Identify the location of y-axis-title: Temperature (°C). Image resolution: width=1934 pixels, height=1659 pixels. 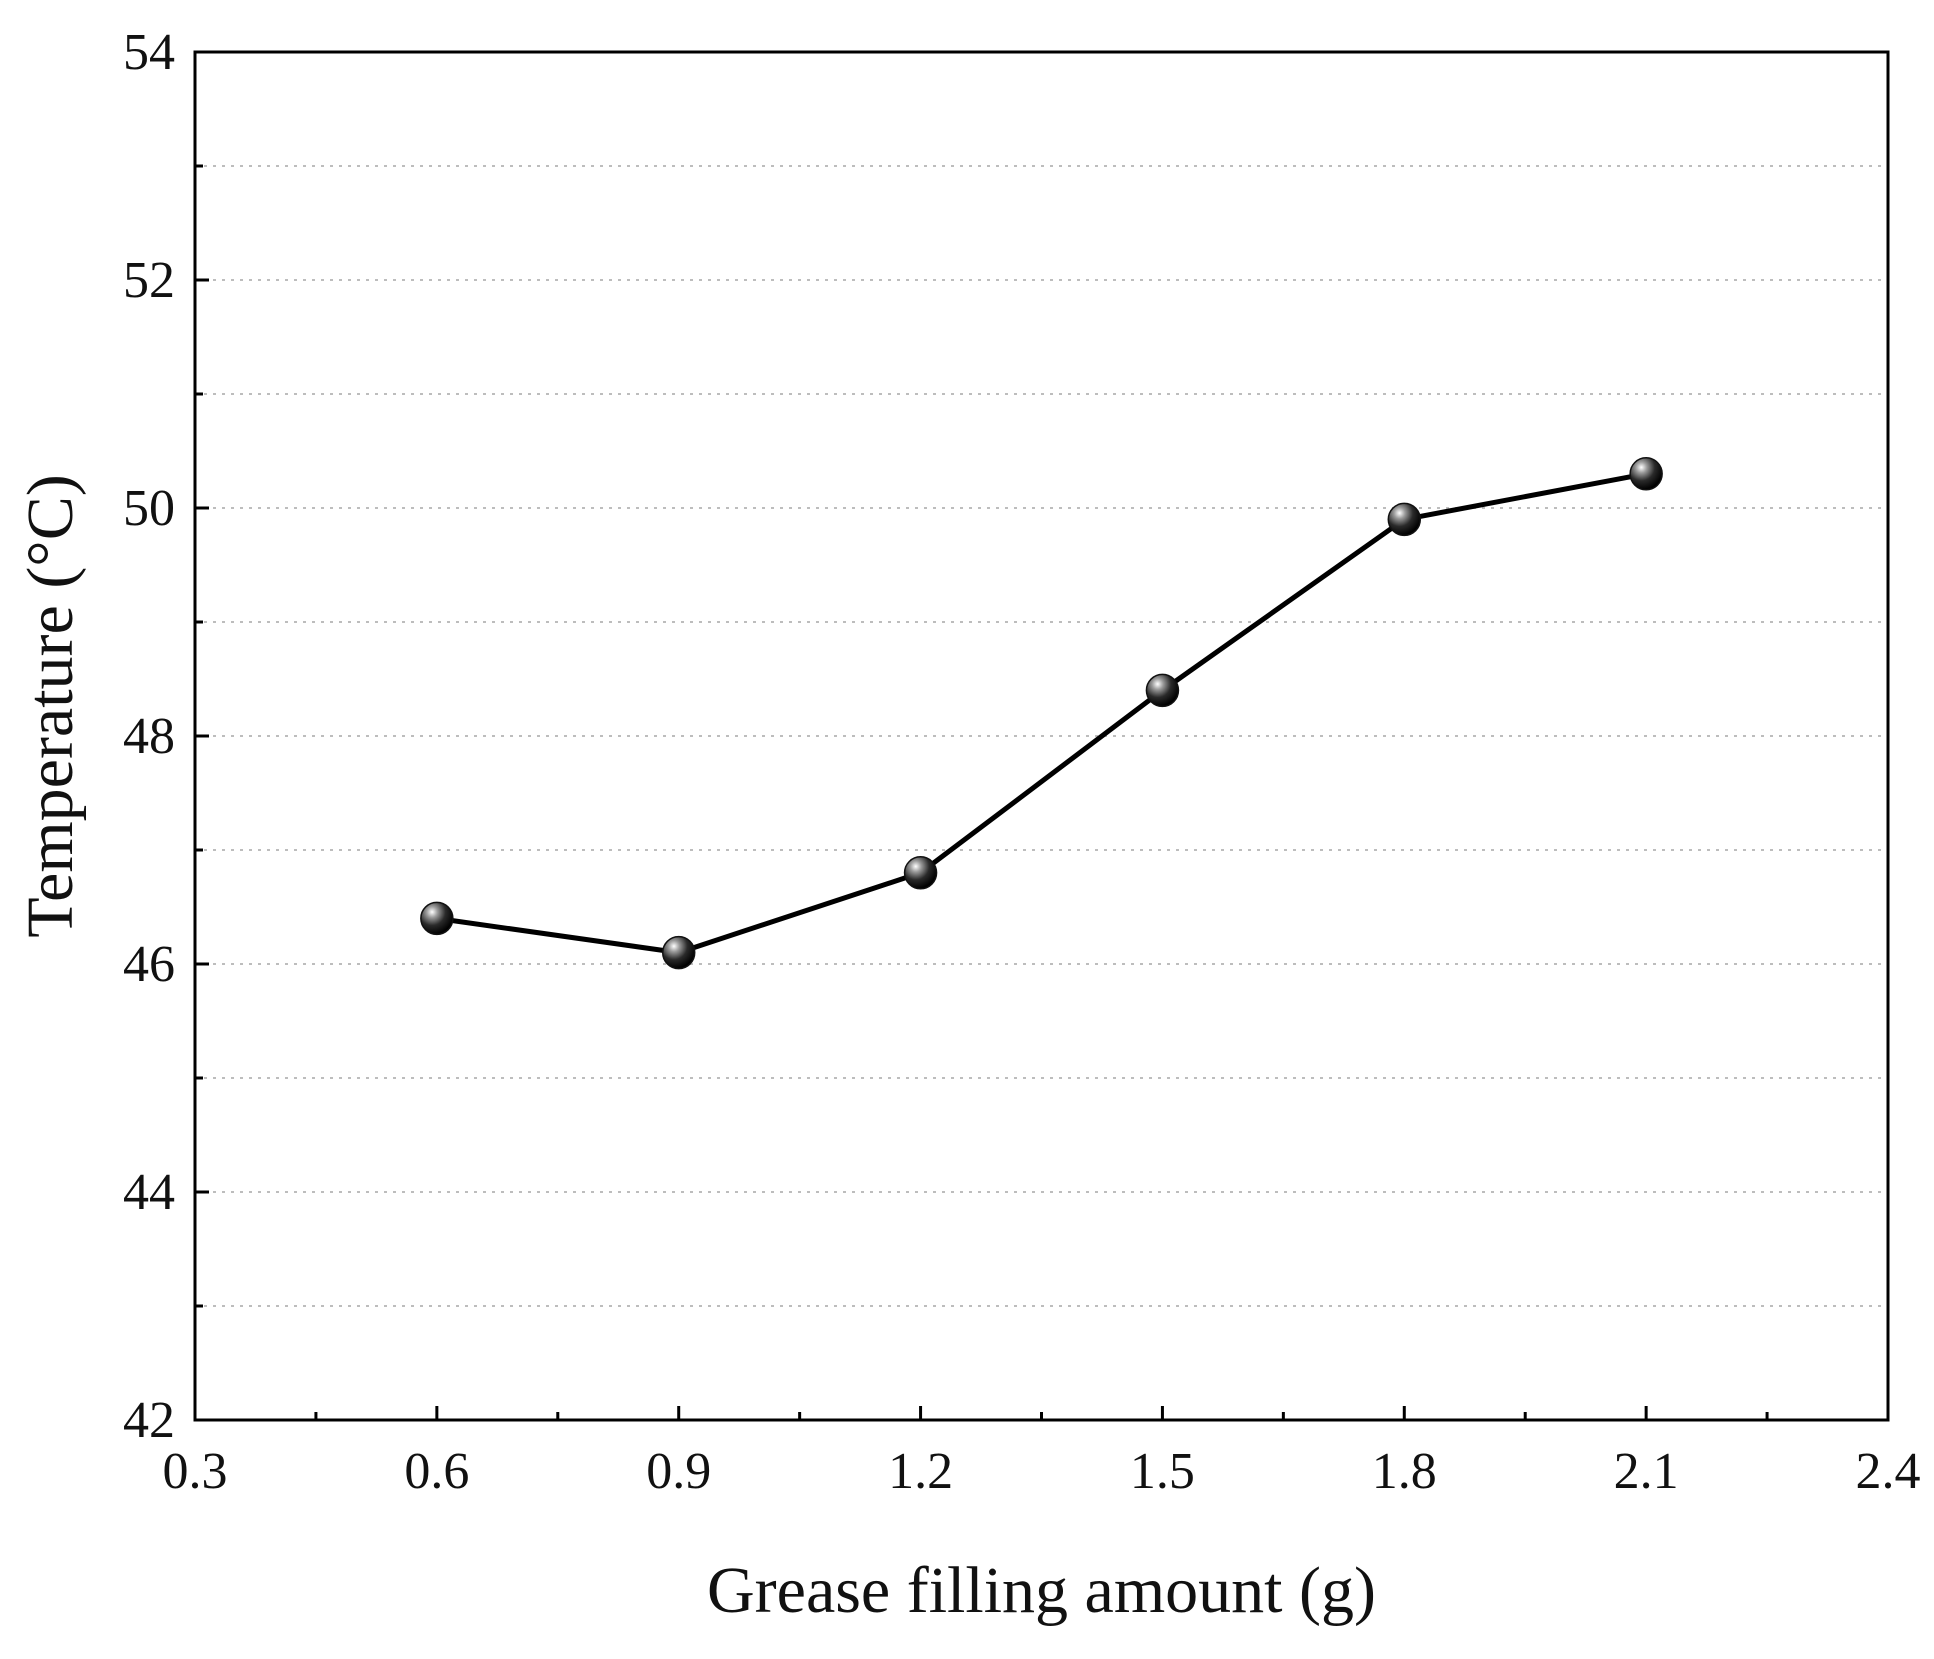
(50, 705).